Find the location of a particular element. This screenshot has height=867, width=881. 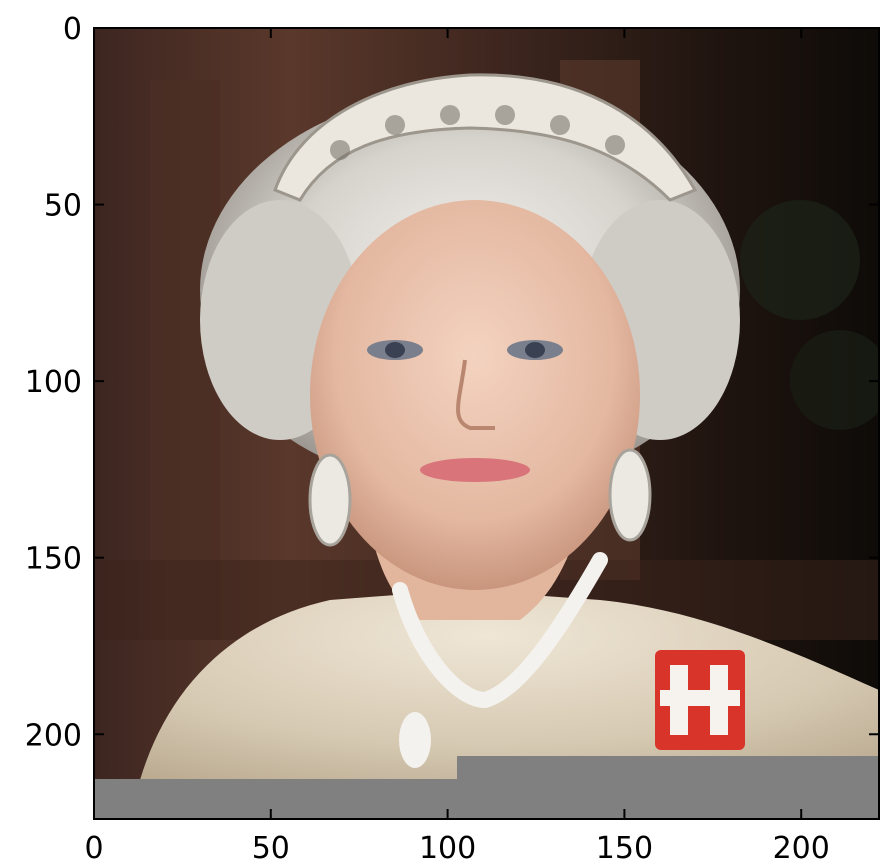

y-tick-label: 200 is located at coordinates (53, 735).